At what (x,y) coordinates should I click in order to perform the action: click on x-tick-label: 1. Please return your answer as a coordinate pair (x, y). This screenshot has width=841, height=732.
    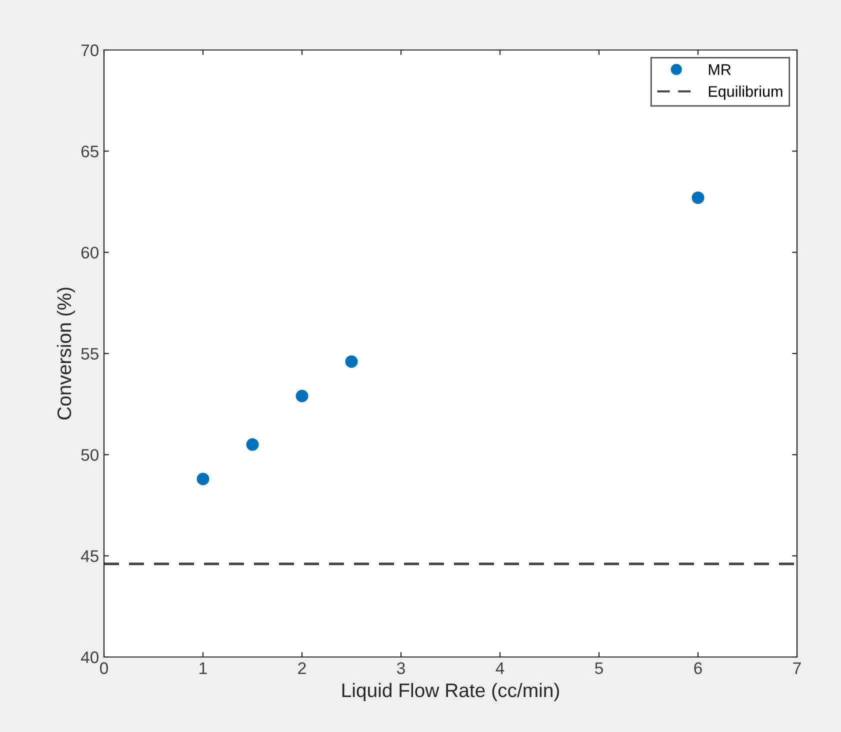
    Looking at the image, I should click on (203, 668).